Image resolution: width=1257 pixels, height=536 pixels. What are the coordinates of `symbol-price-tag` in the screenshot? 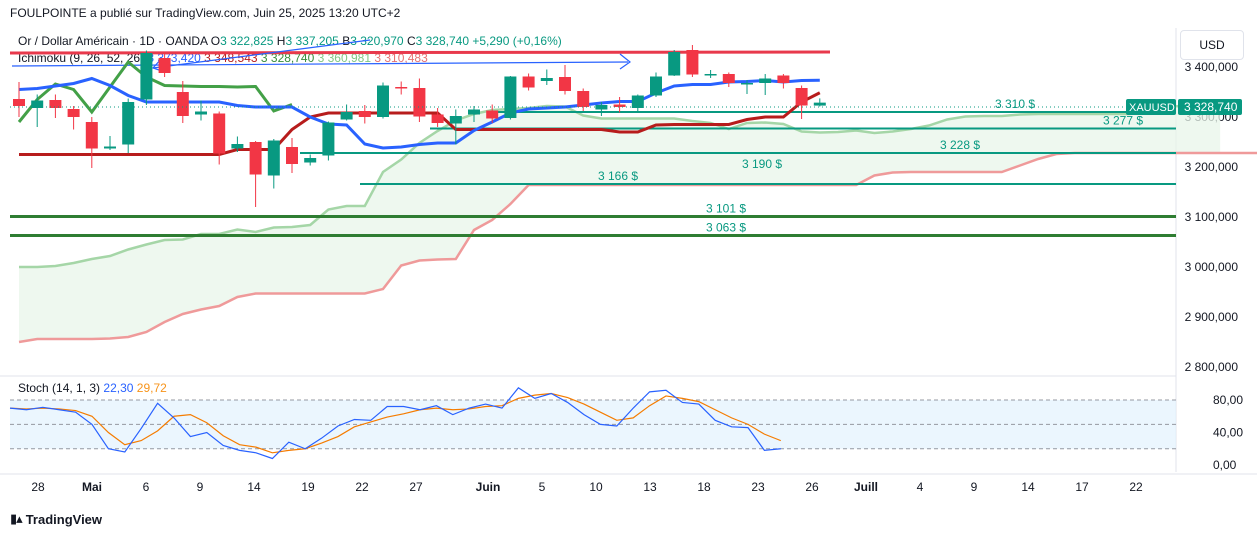 It's located at (1151, 107).